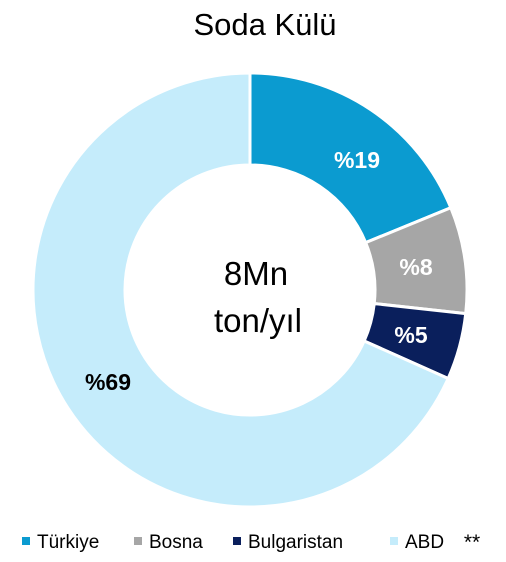 The height and width of the screenshot is (562, 506). I want to click on slice-label-bulgaristan: %5, so click(410, 335).